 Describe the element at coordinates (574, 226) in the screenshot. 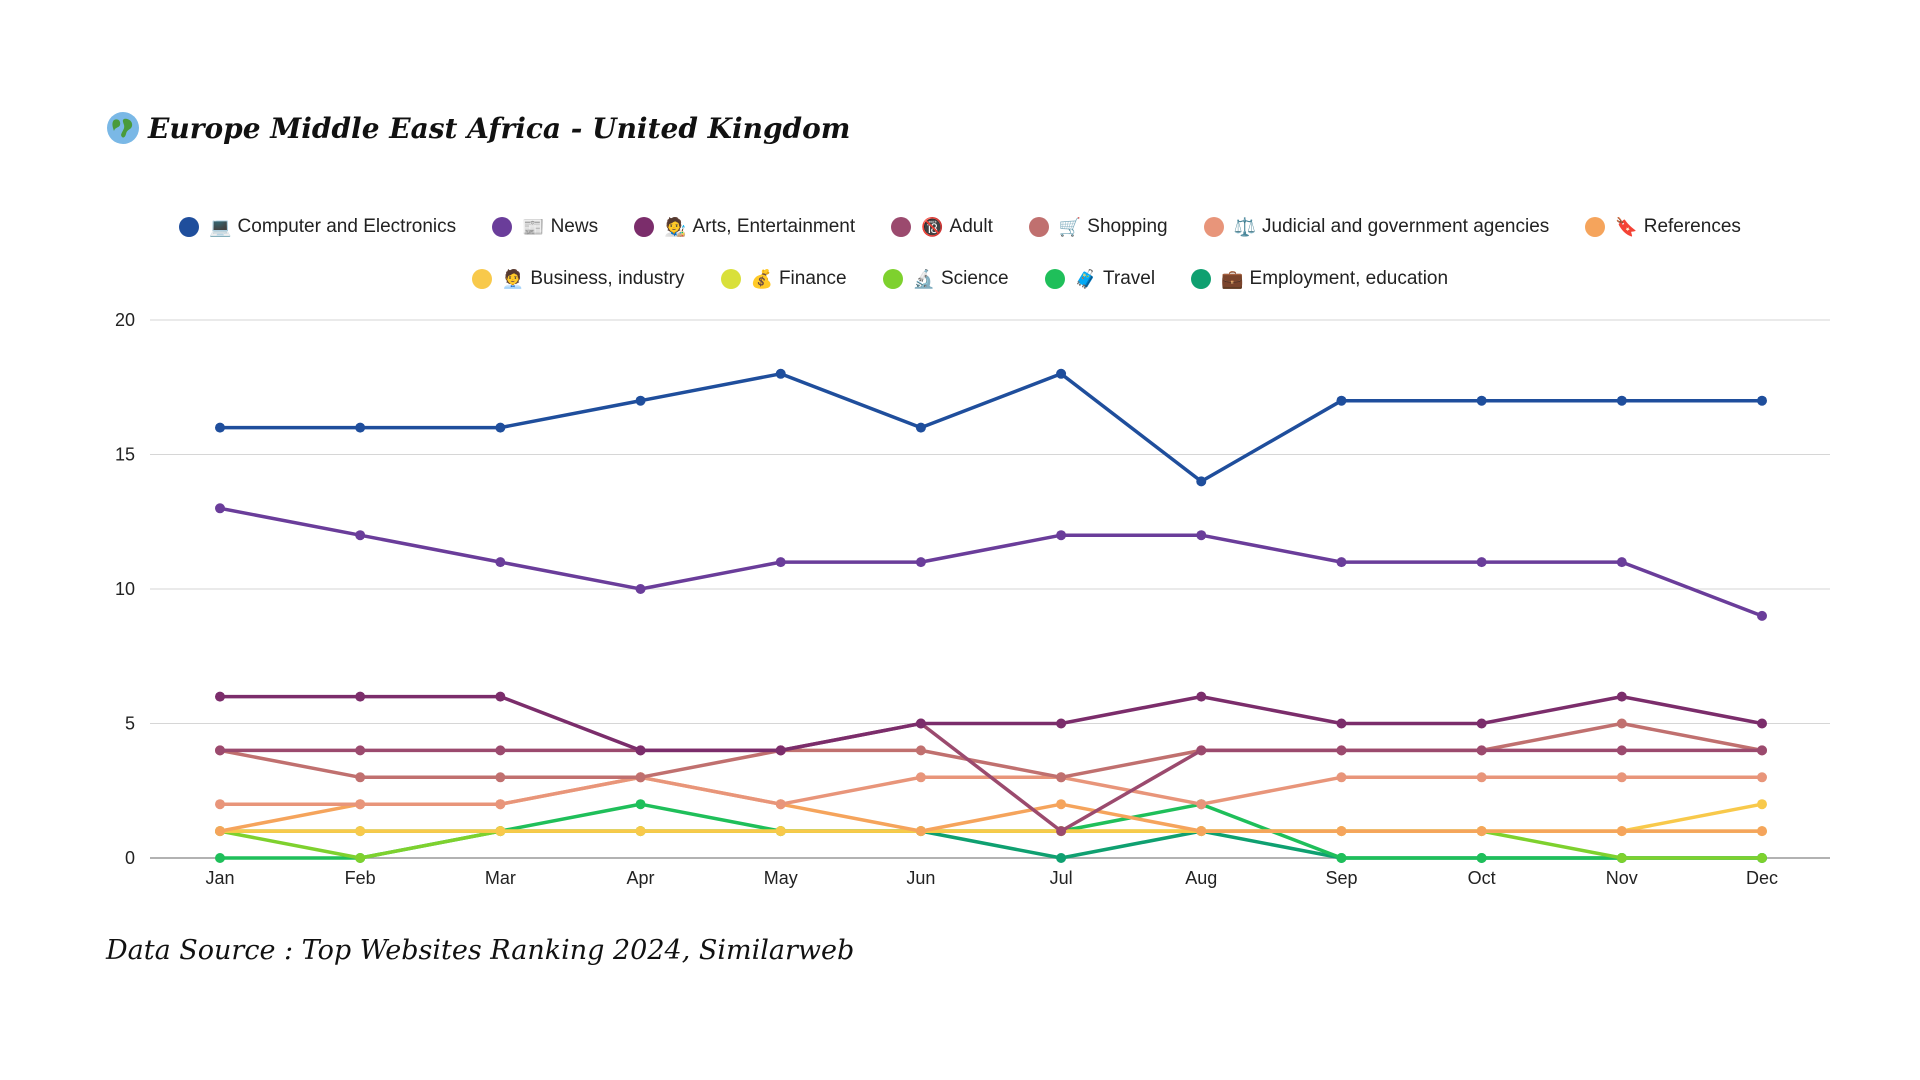

I see `legend-label: News` at that location.